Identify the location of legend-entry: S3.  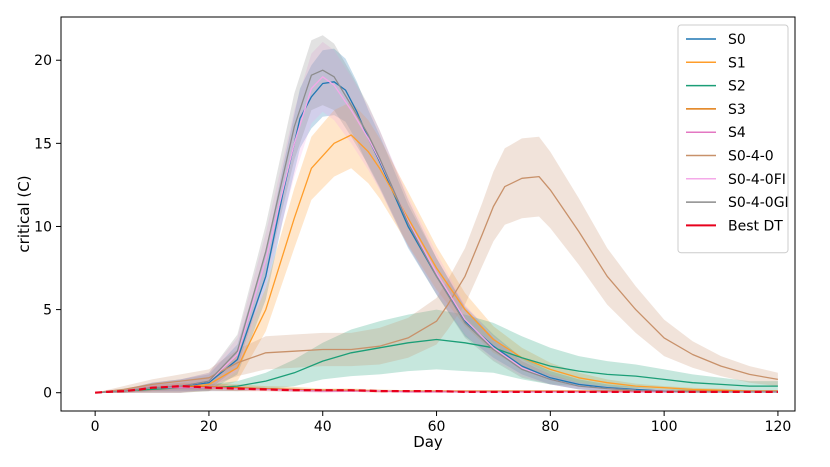
(737, 110).